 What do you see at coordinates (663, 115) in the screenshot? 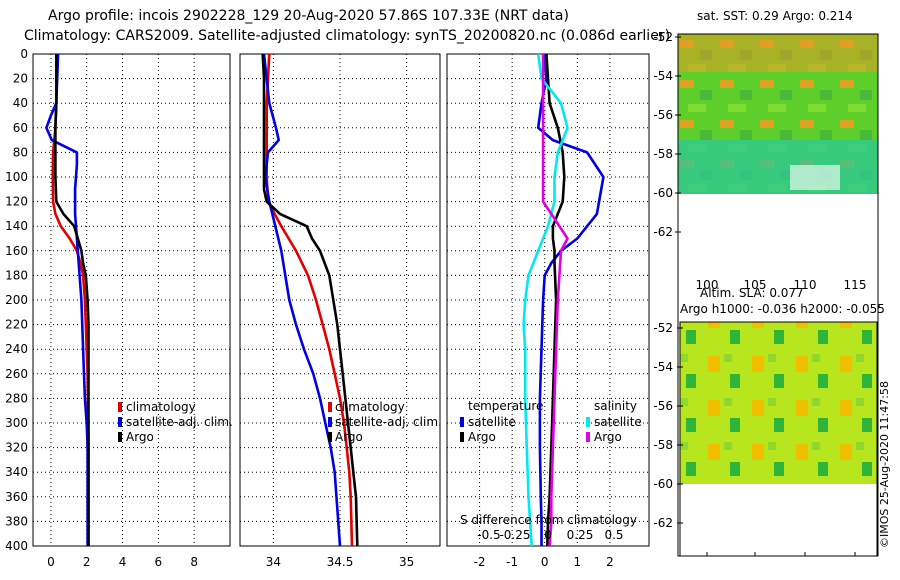
I see `sst-lat-label: -56` at bounding box center [663, 115].